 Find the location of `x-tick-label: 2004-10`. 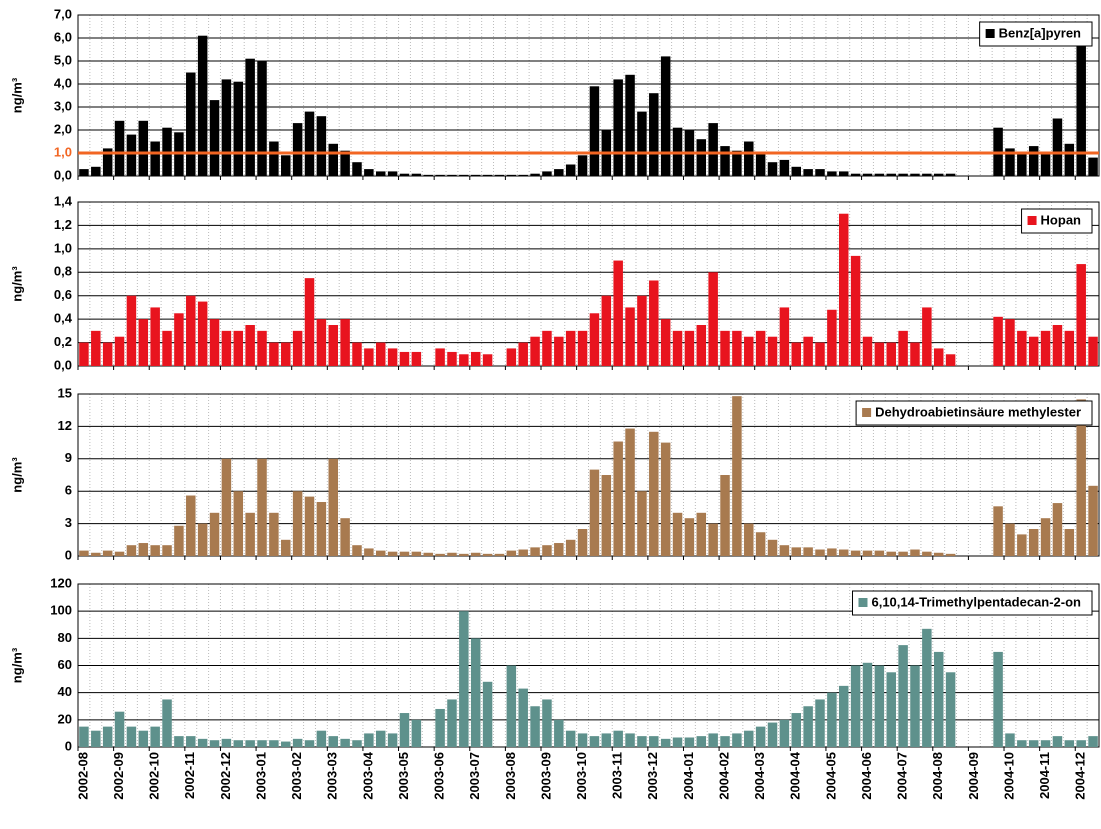

x-tick-label: 2004-10 is located at coordinates (1008, 776).